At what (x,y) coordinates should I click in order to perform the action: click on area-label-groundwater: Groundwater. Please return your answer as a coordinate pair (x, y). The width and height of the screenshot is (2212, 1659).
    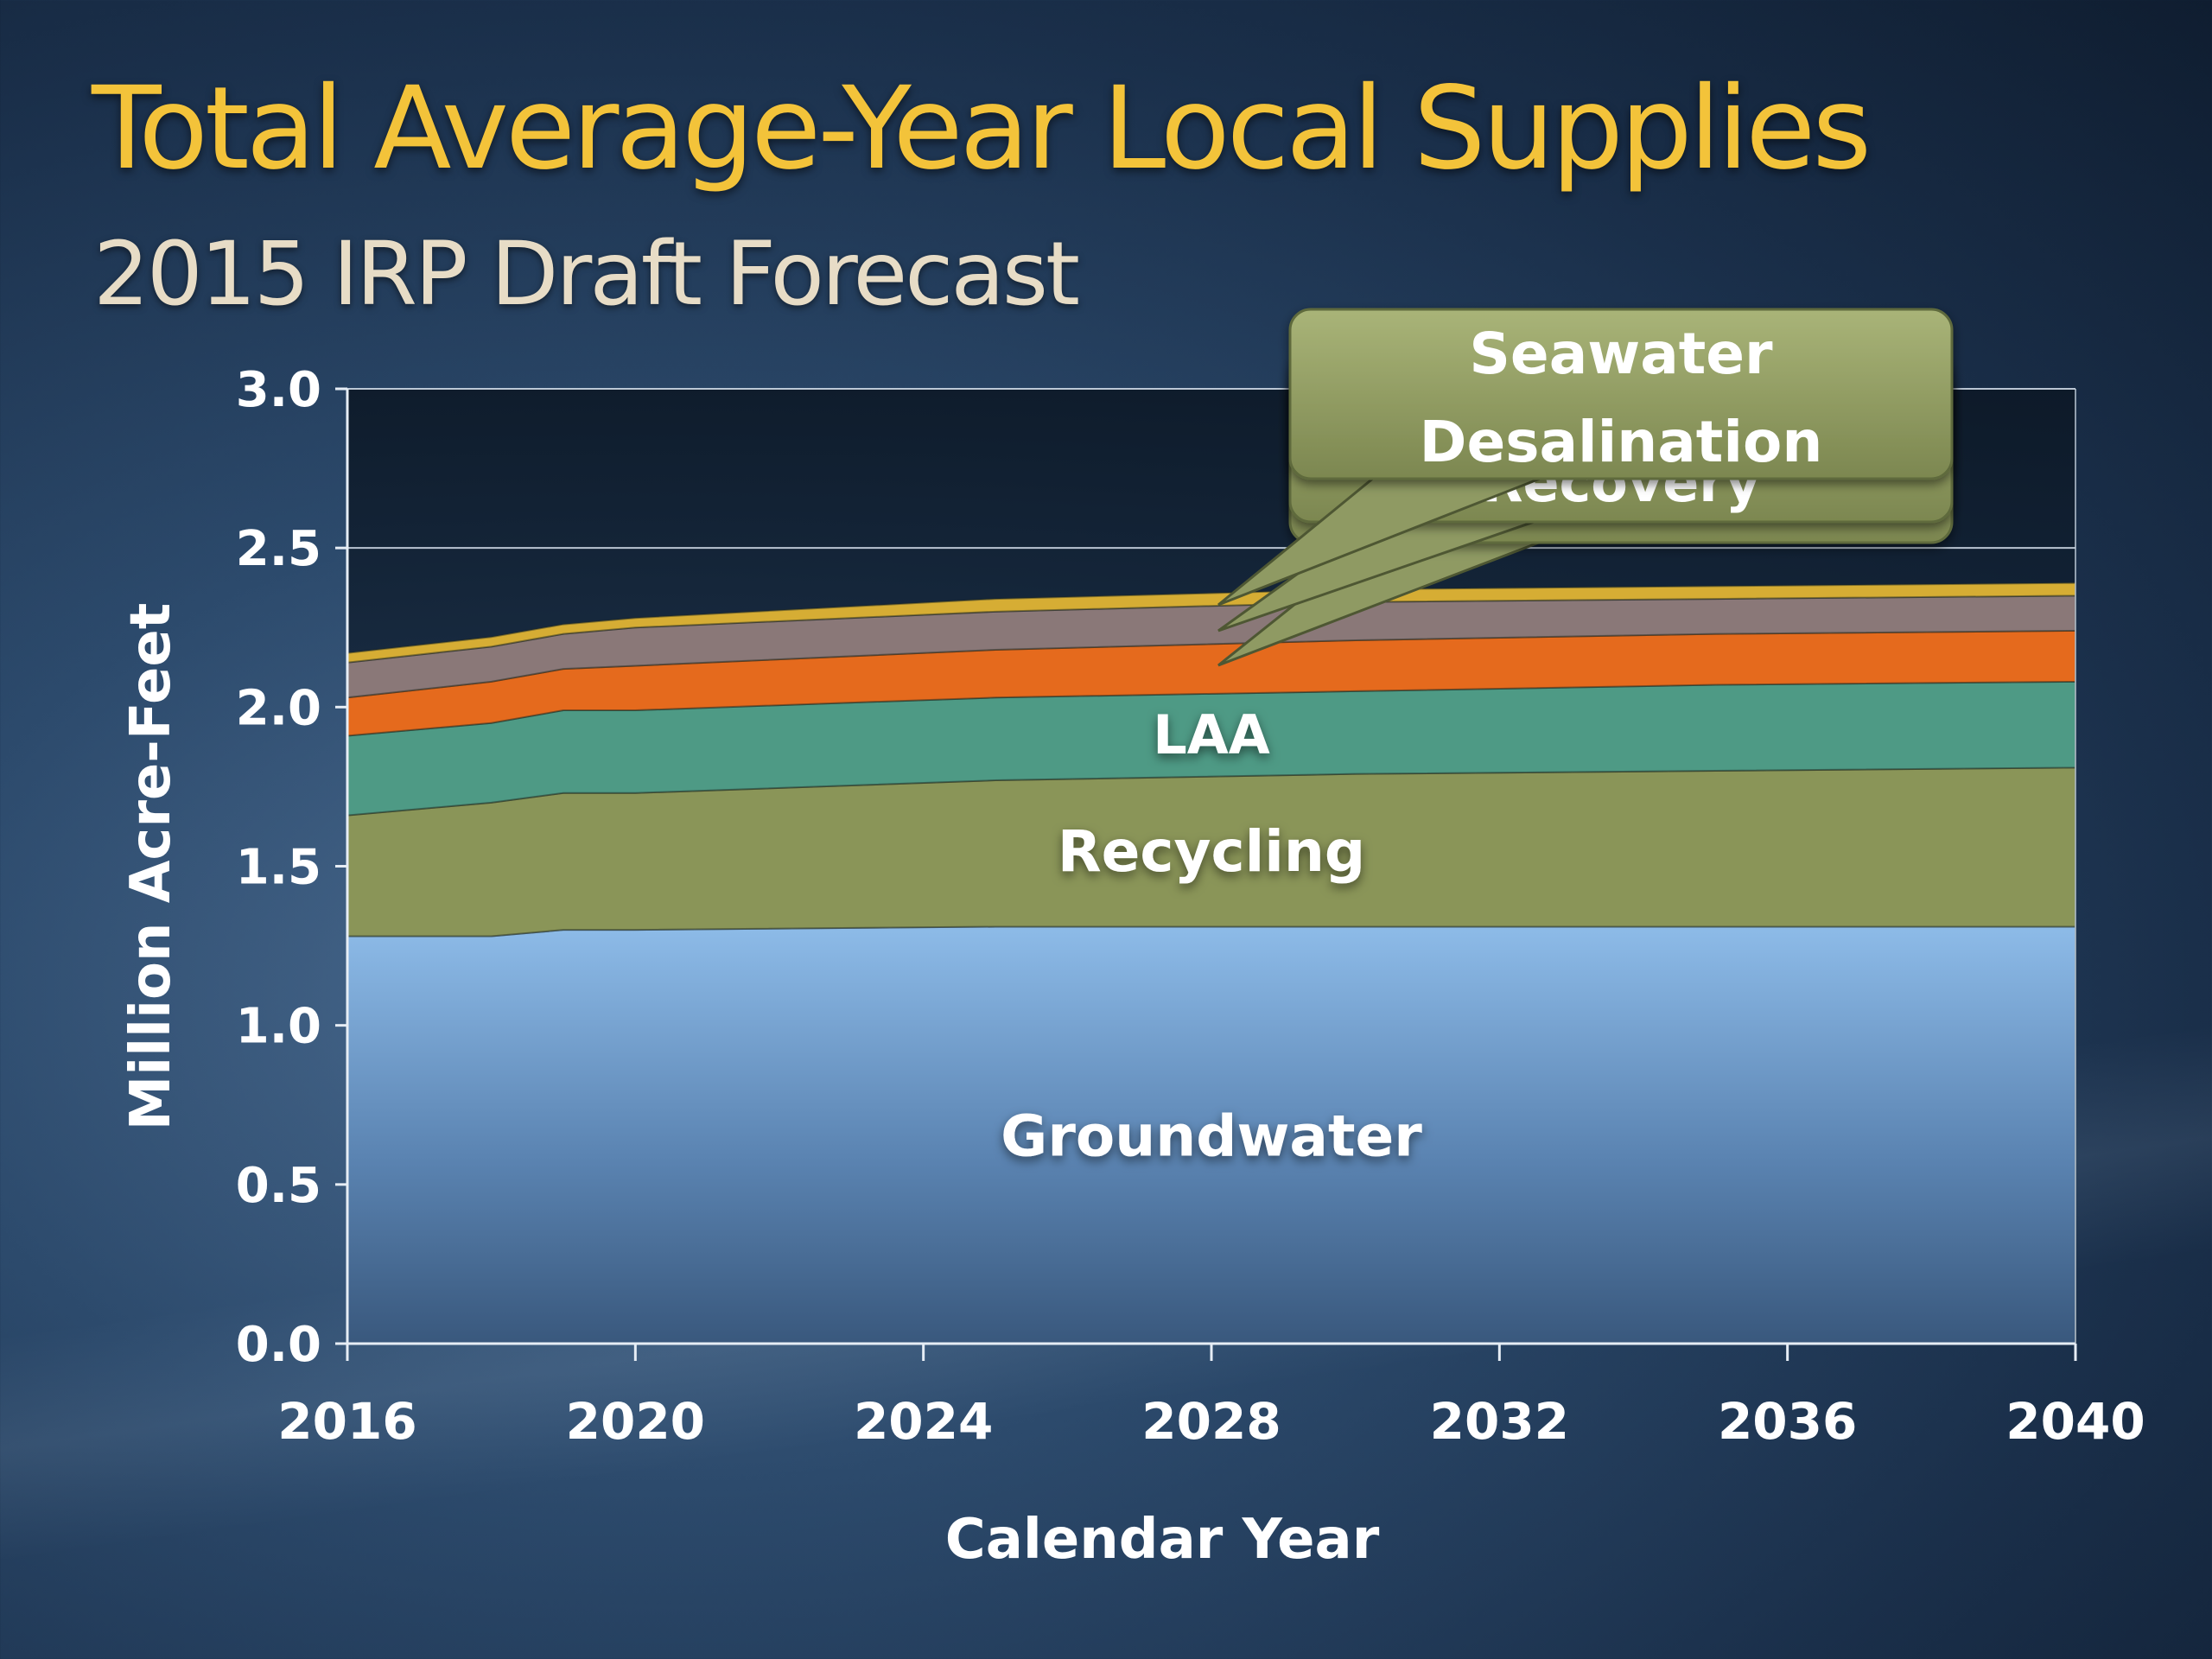
    Looking at the image, I should click on (1211, 1136).